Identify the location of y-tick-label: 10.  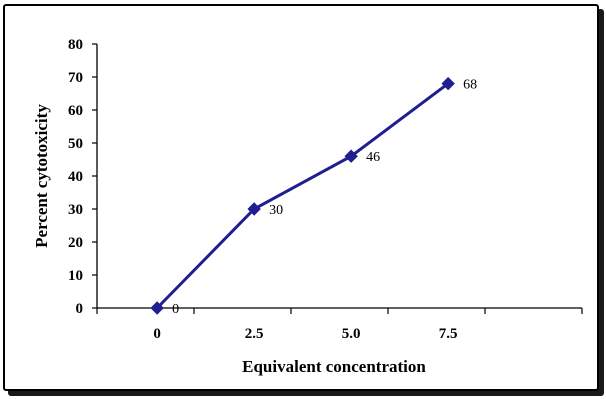
(75, 276).